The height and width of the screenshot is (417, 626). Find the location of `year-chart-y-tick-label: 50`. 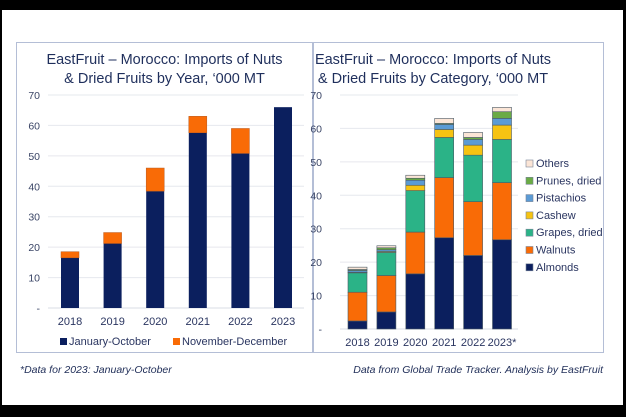

year-chart-y-tick-label: 50 is located at coordinates (34, 157).